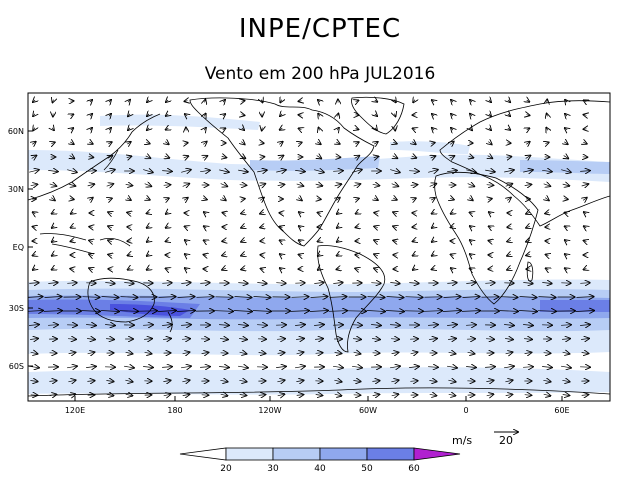  Describe the element at coordinates (506, 440) in the screenshot. I see `reference-vector-label: 20` at that location.